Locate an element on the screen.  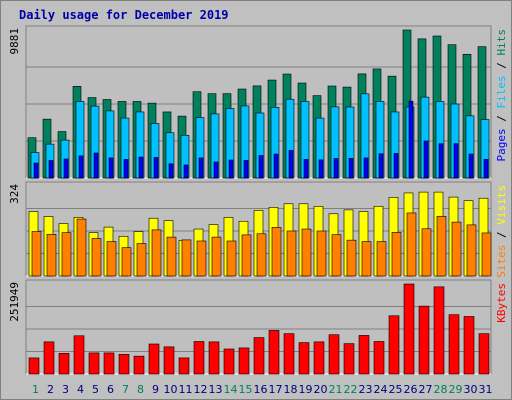
day-label-12: 12 is located at coordinates (201, 389).